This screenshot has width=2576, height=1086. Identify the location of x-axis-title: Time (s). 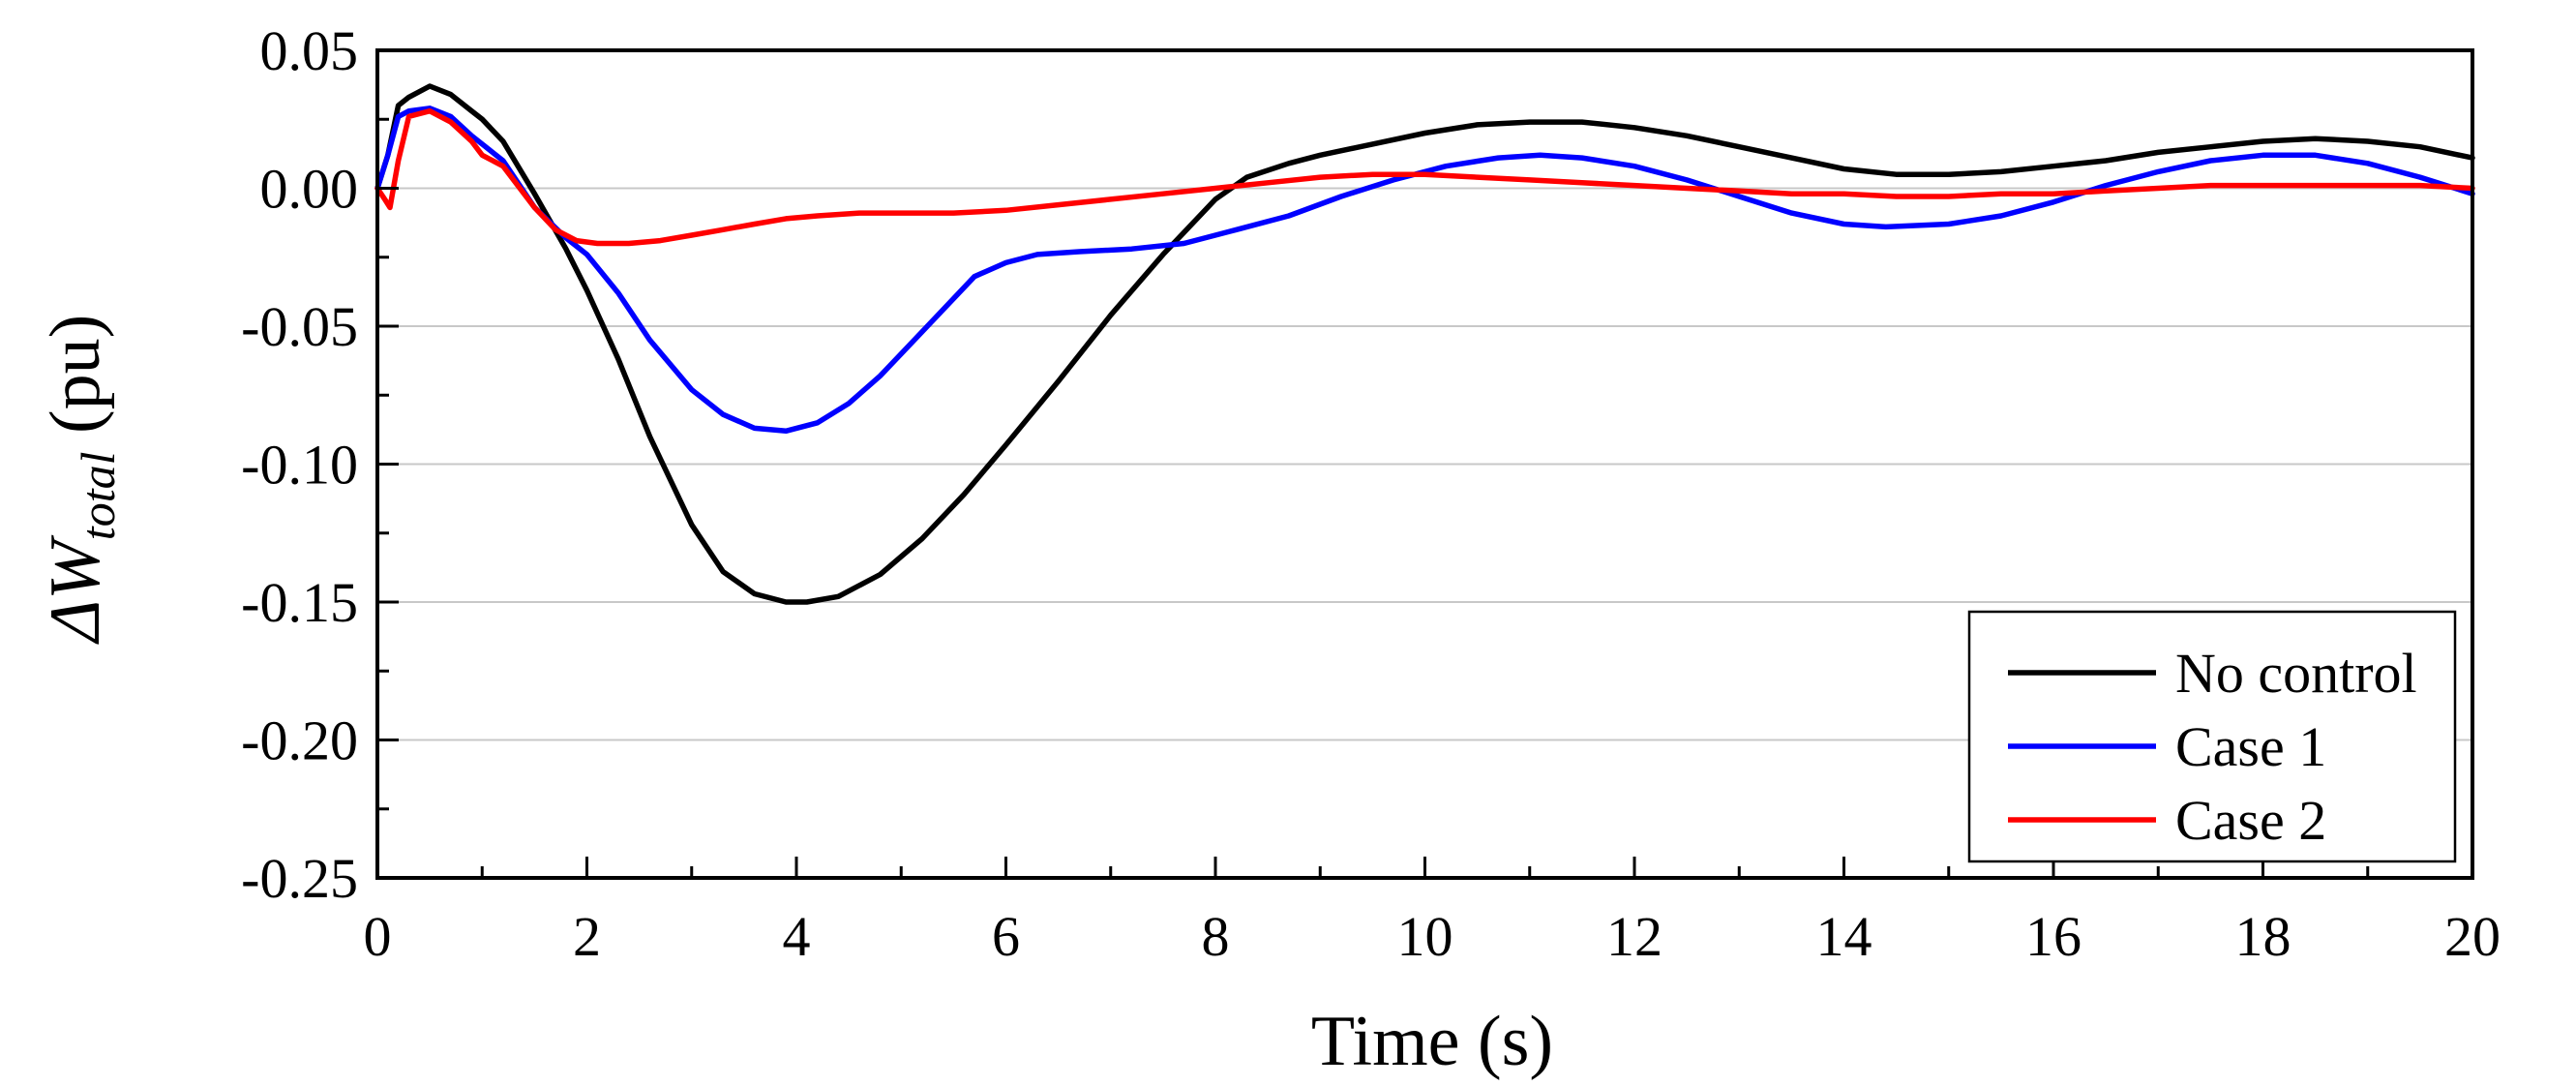
(1432, 1041).